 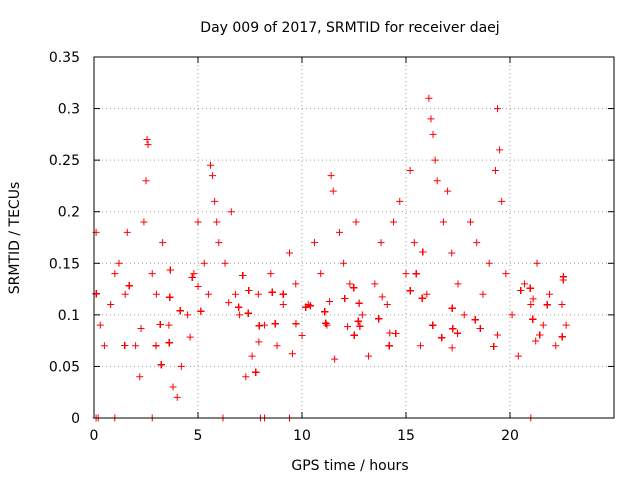 What do you see at coordinates (64, 58) in the screenshot?
I see `y-tick-label: 0.35` at bounding box center [64, 58].